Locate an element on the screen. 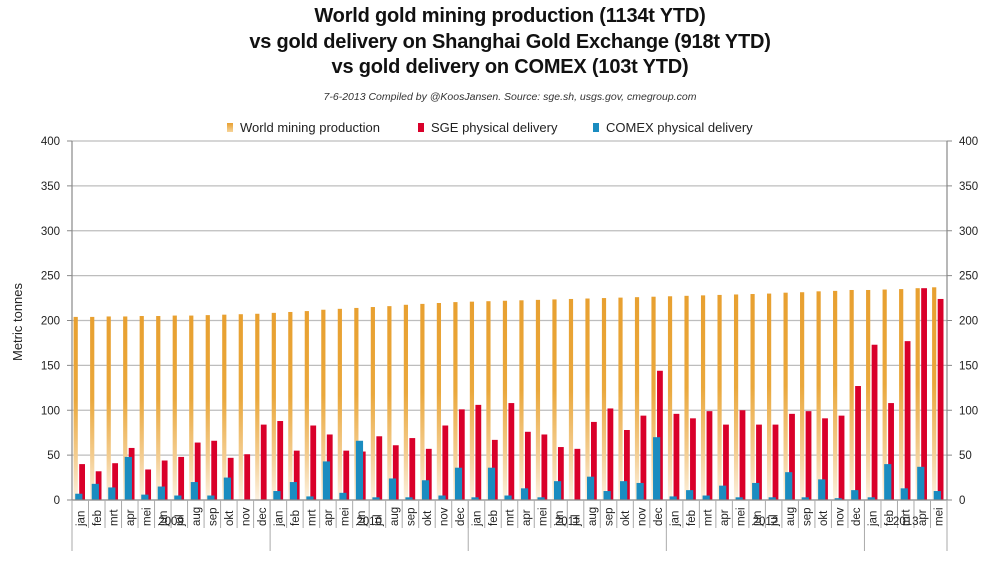  y-tick-label-left: 300 is located at coordinates (50, 232).